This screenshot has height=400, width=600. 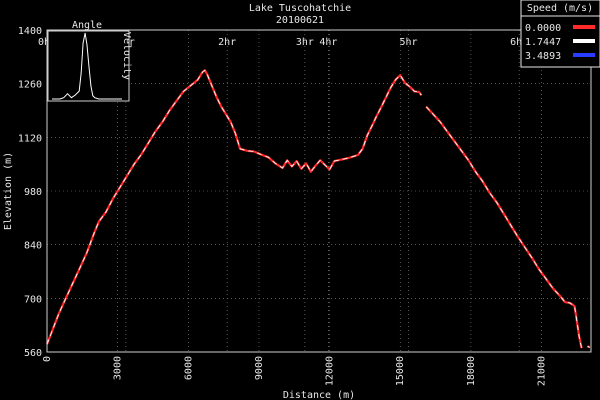 I want to click on x-tick-label: 0, so click(x=47, y=359).